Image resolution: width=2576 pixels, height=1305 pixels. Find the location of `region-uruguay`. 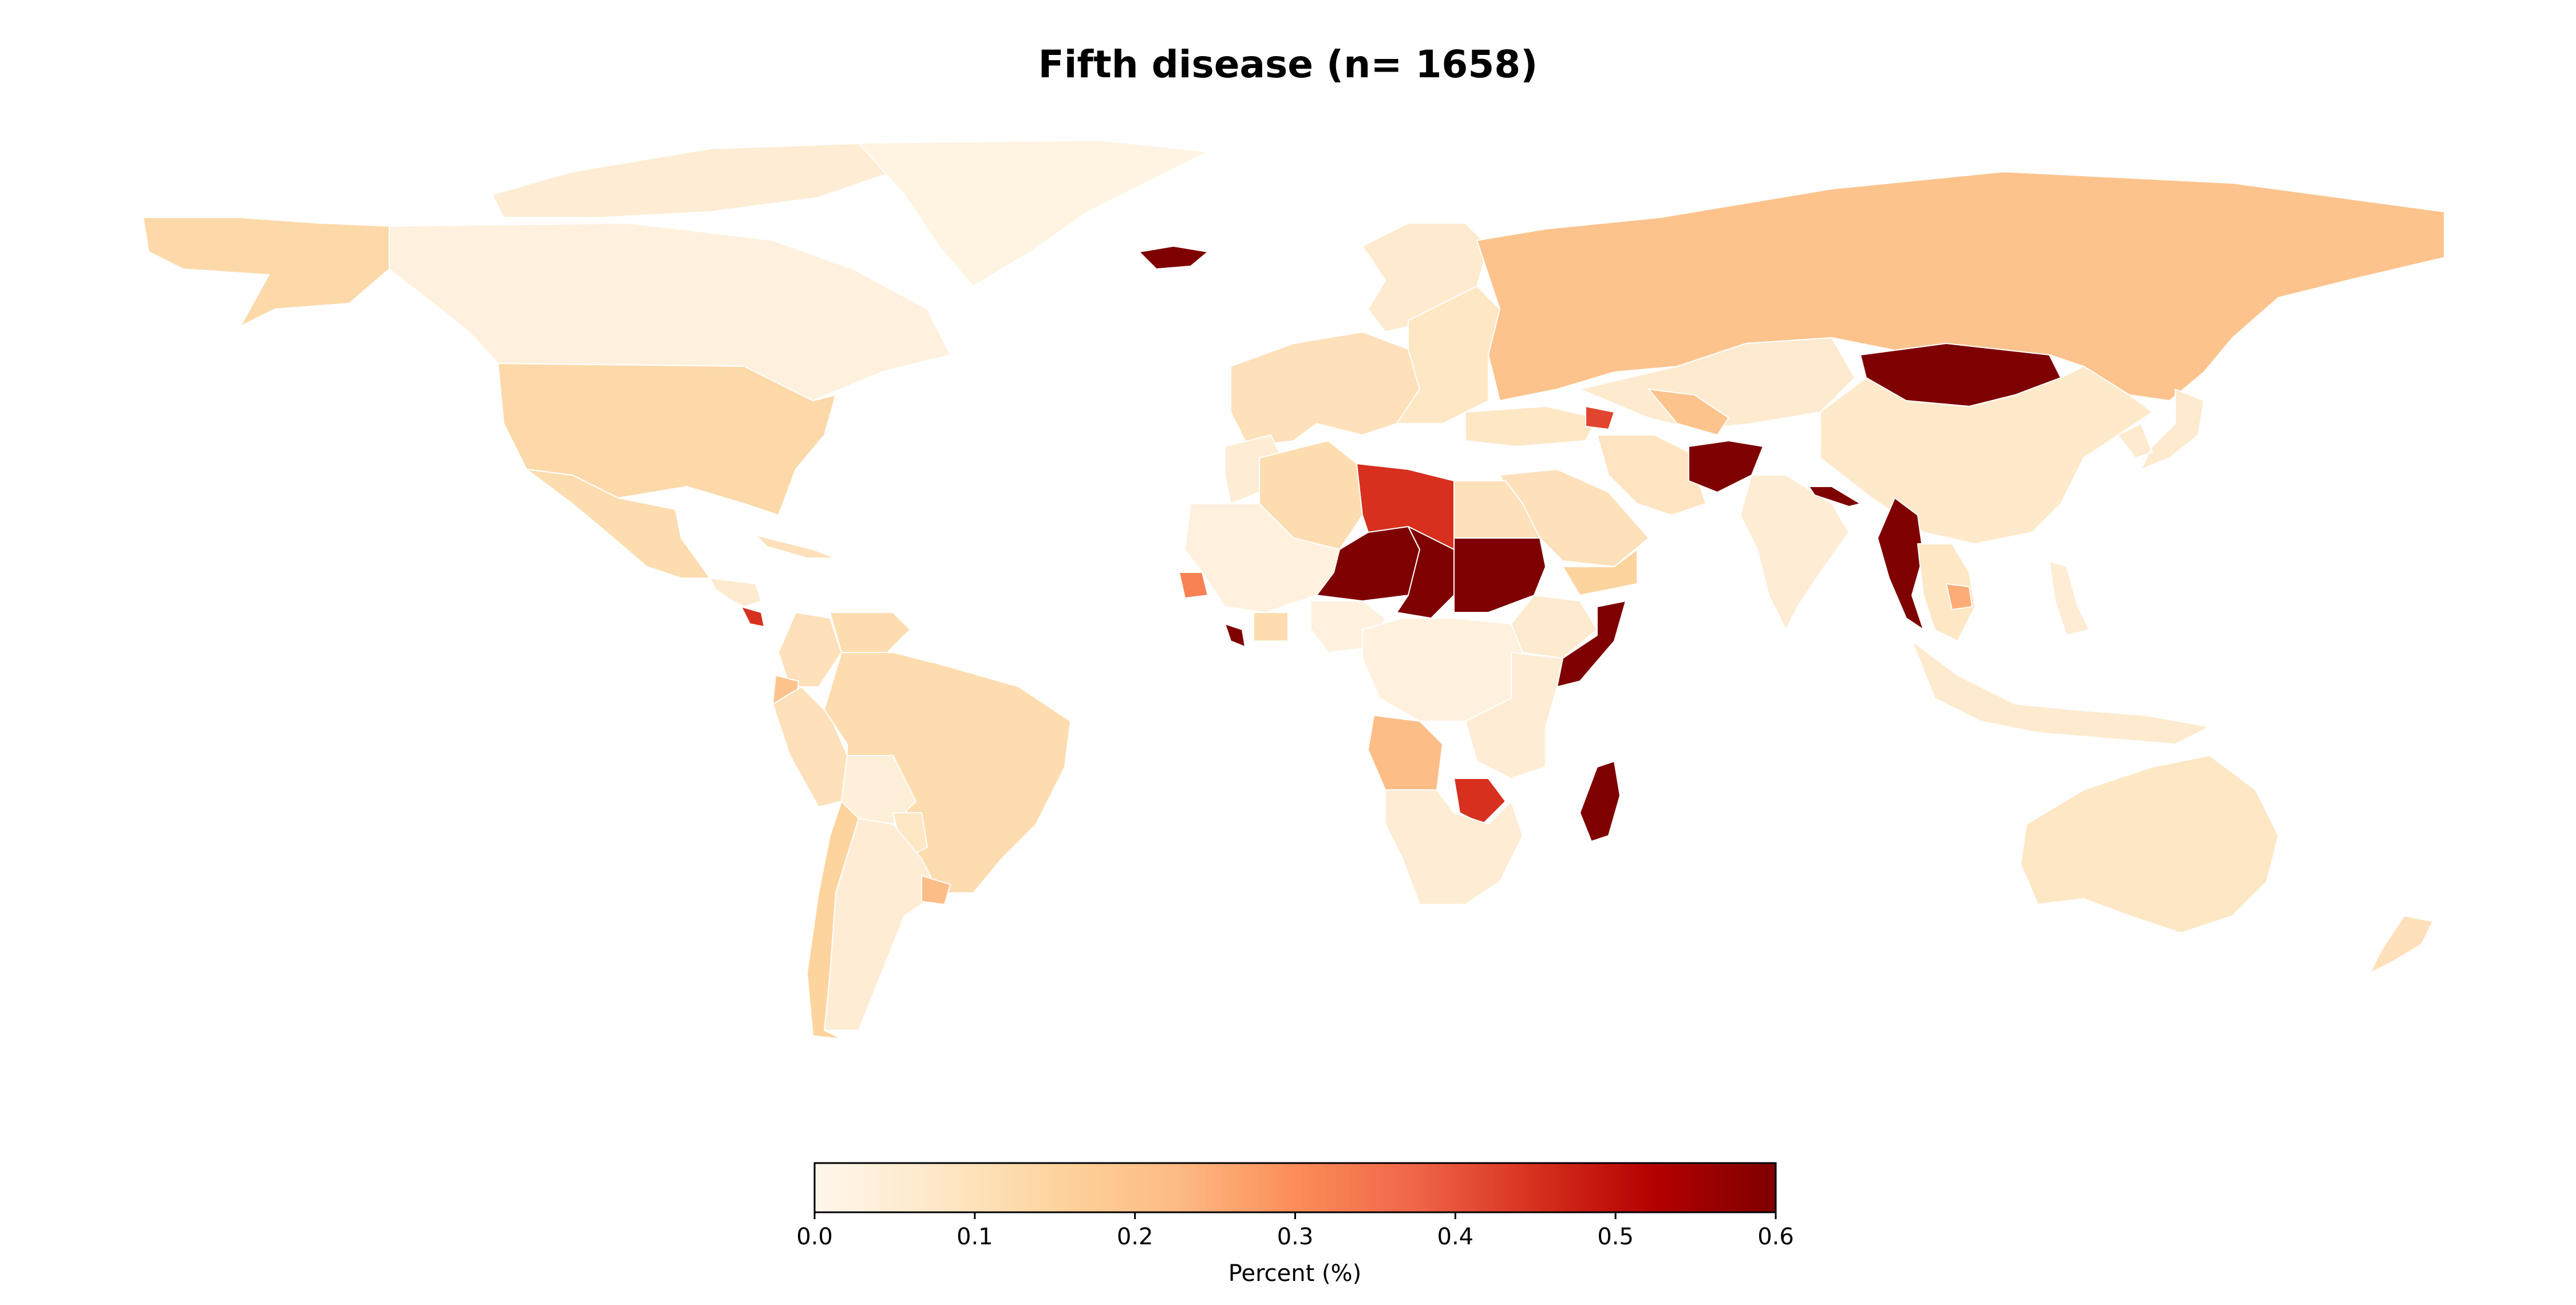

region-uruguay is located at coordinates (936, 890).